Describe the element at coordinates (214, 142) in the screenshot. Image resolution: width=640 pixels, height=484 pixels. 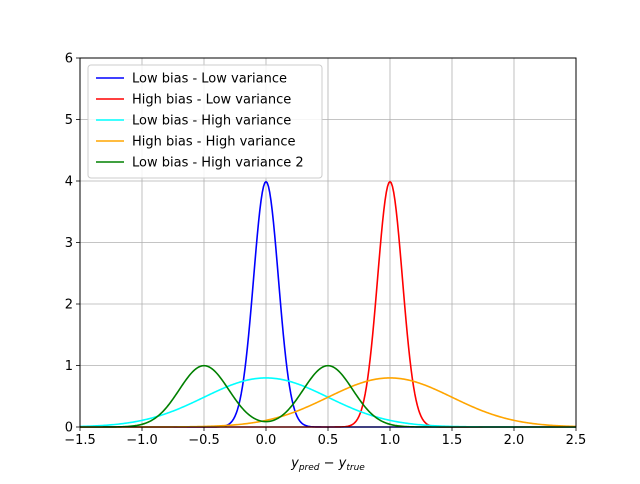
I see `legend-label: High bias - High variance` at that location.